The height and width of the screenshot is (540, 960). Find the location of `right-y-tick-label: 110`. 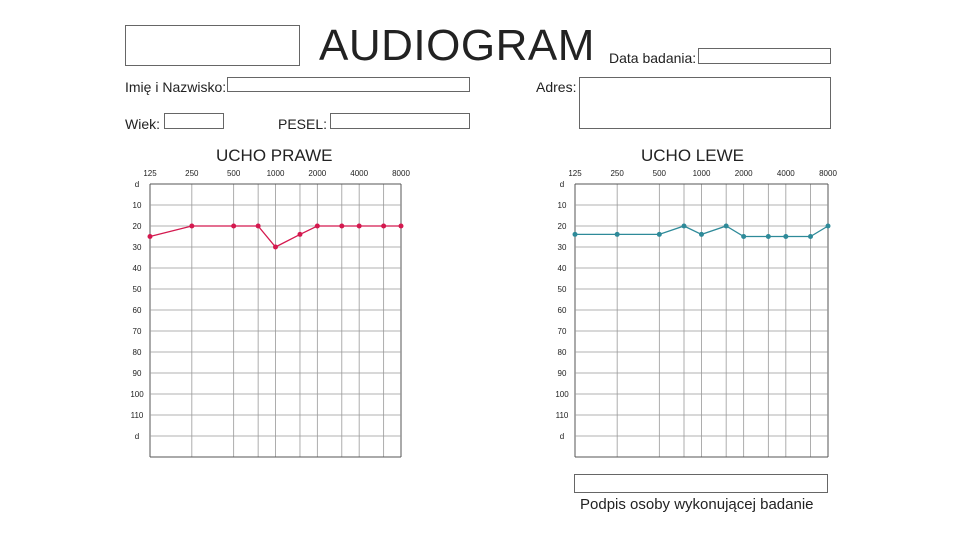

right-y-tick-label: 110 is located at coordinates (137, 415).